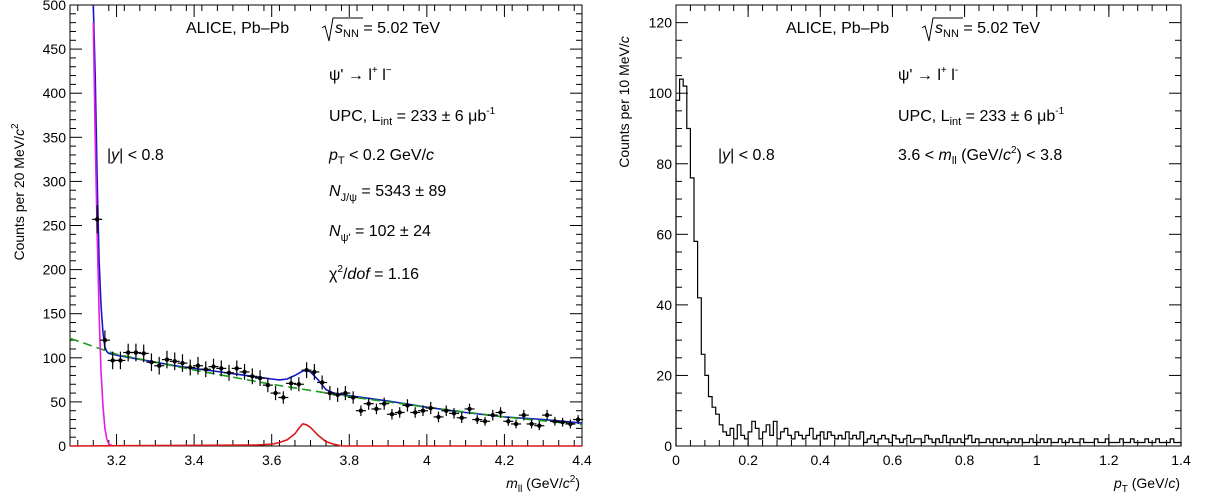 The image size is (1207, 497). I want to click on right-decay-annotation: ψ' → l+ l-, so click(928, 74).